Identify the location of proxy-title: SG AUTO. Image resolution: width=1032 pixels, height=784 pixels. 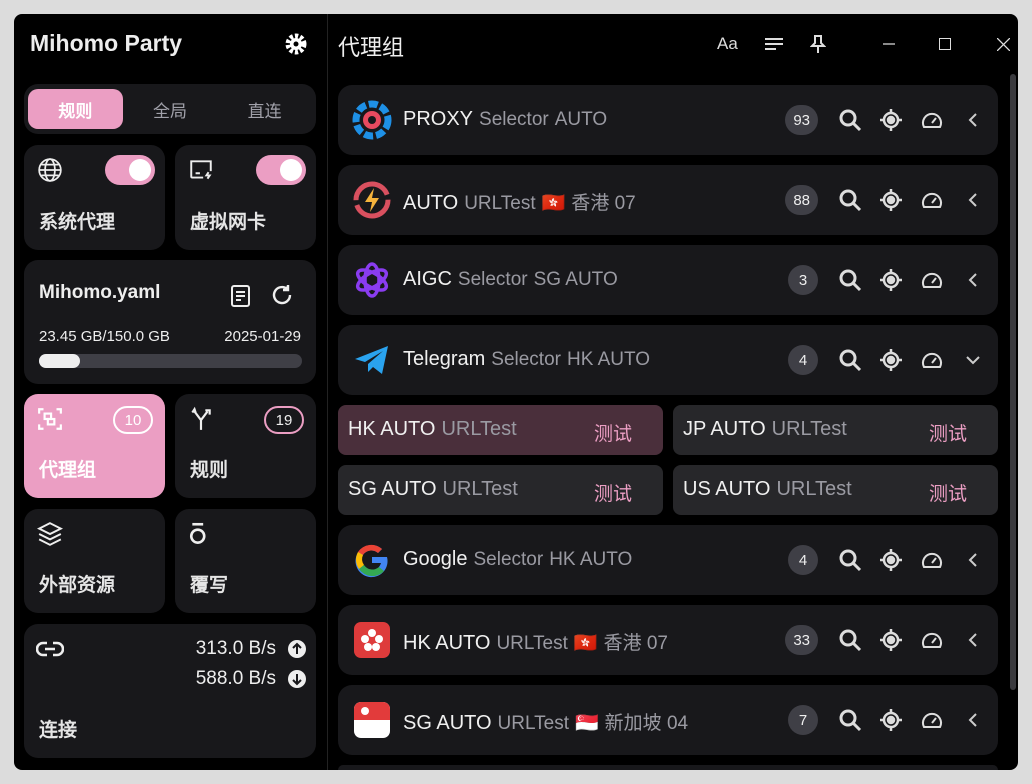
(392, 489).